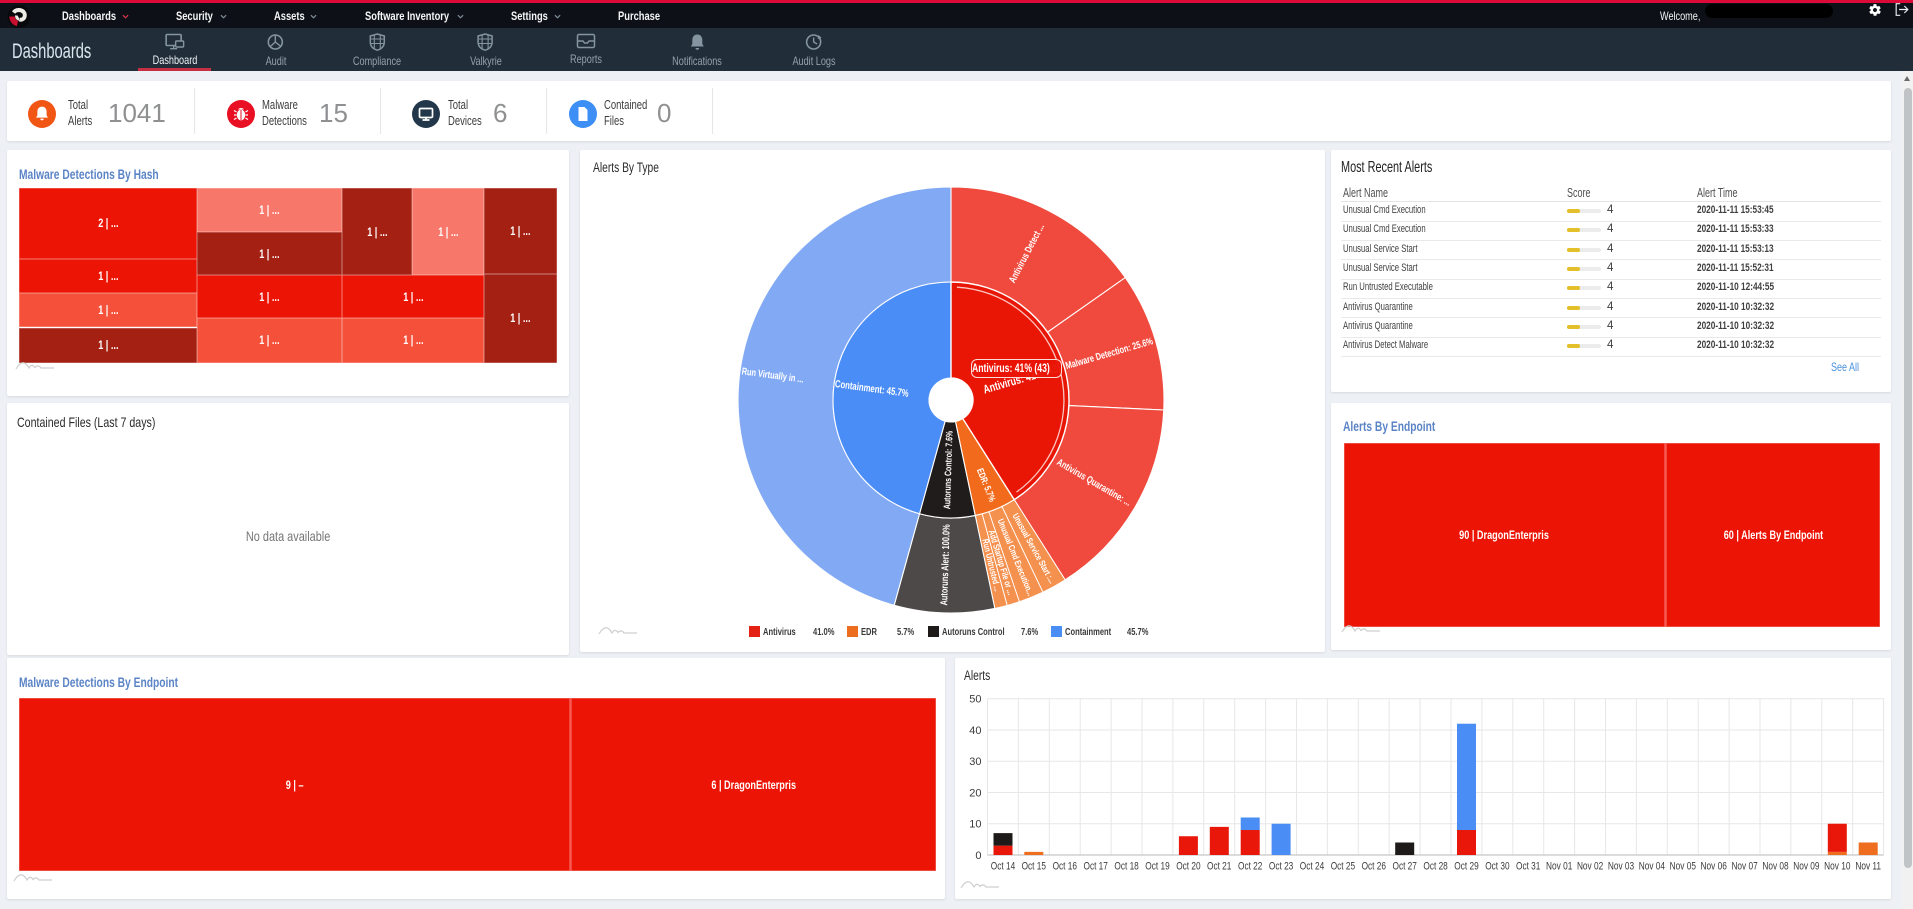 The image size is (1913, 909). What do you see at coordinates (1096, 867) in the screenshot?
I see `svg-text: Oct 17` at bounding box center [1096, 867].